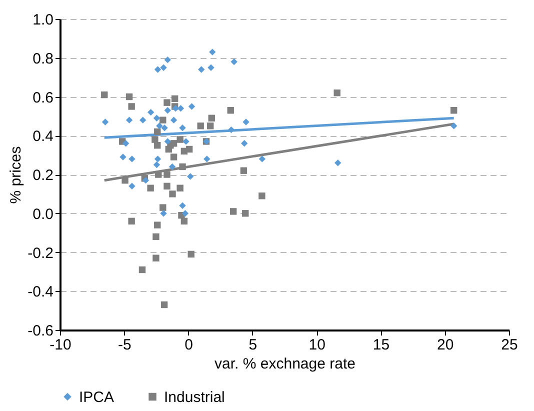 The height and width of the screenshot is (411, 534). What do you see at coordinates (317, 345) in the screenshot?
I see `x-tick-label: 10` at bounding box center [317, 345].